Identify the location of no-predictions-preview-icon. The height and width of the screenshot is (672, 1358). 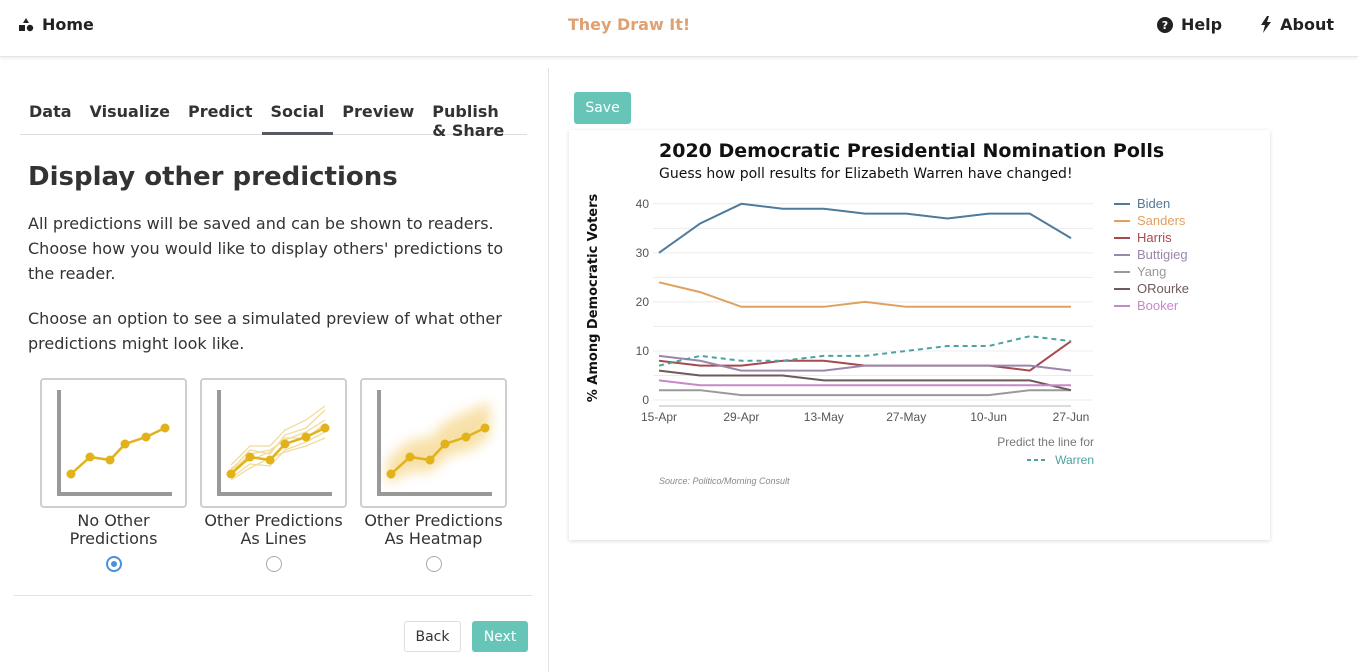
(114, 443).